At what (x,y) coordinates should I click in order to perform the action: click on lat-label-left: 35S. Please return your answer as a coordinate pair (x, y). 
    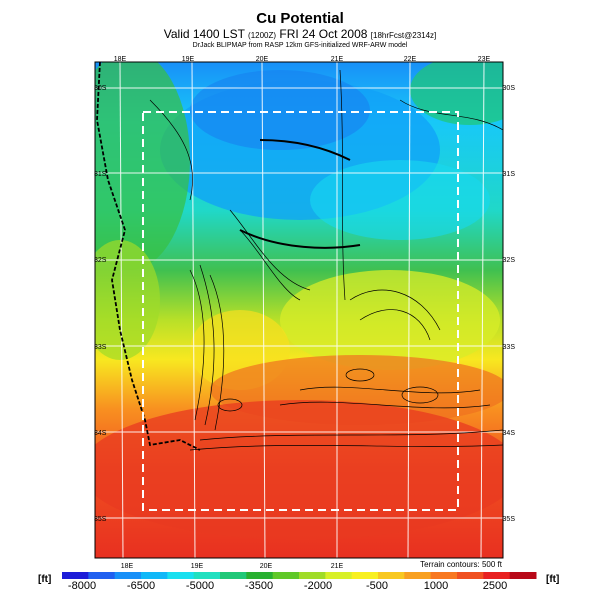
    Looking at the image, I should click on (100, 519).